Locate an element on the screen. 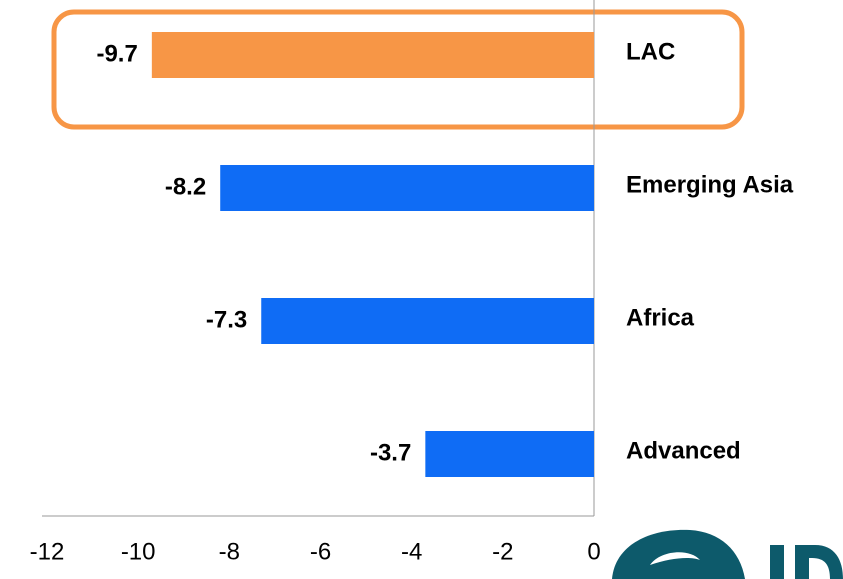  x-tick-label: -6 is located at coordinates (320, 551).